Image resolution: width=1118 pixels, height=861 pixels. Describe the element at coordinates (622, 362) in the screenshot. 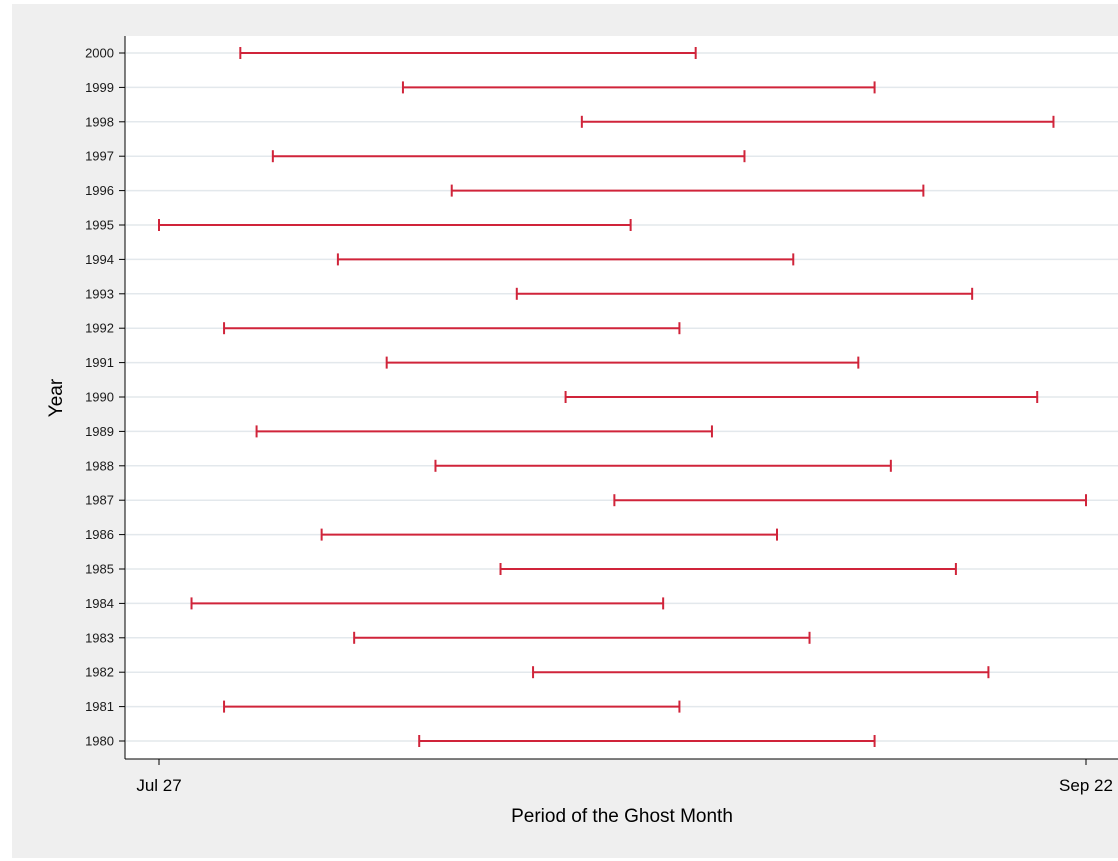

I see `range-bar-1991` at that location.